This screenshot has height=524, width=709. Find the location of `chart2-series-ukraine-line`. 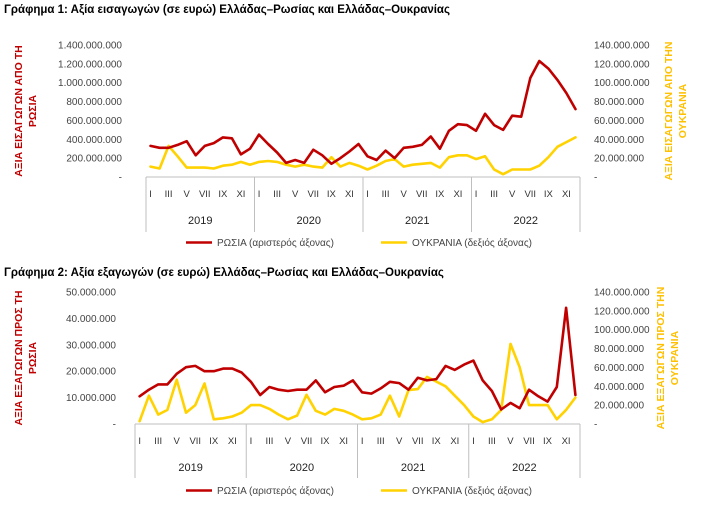

chart2-series-ukraine-line is located at coordinates (357, 383).